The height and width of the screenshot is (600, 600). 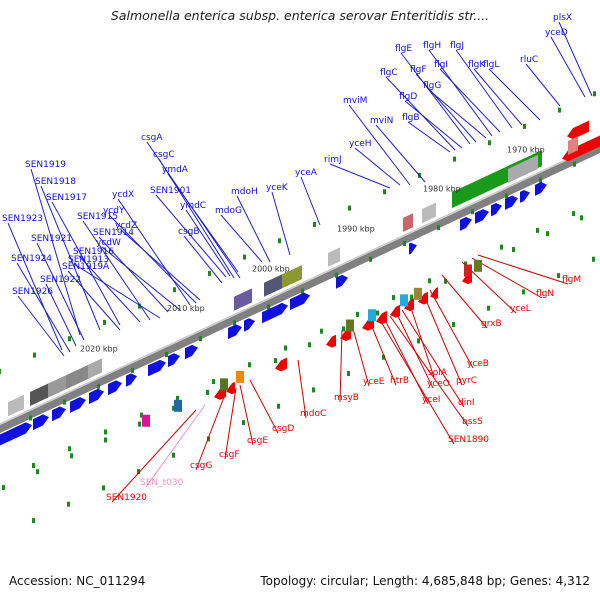 I want to click on gene-label: rimJ, so click(x=333, y=160).